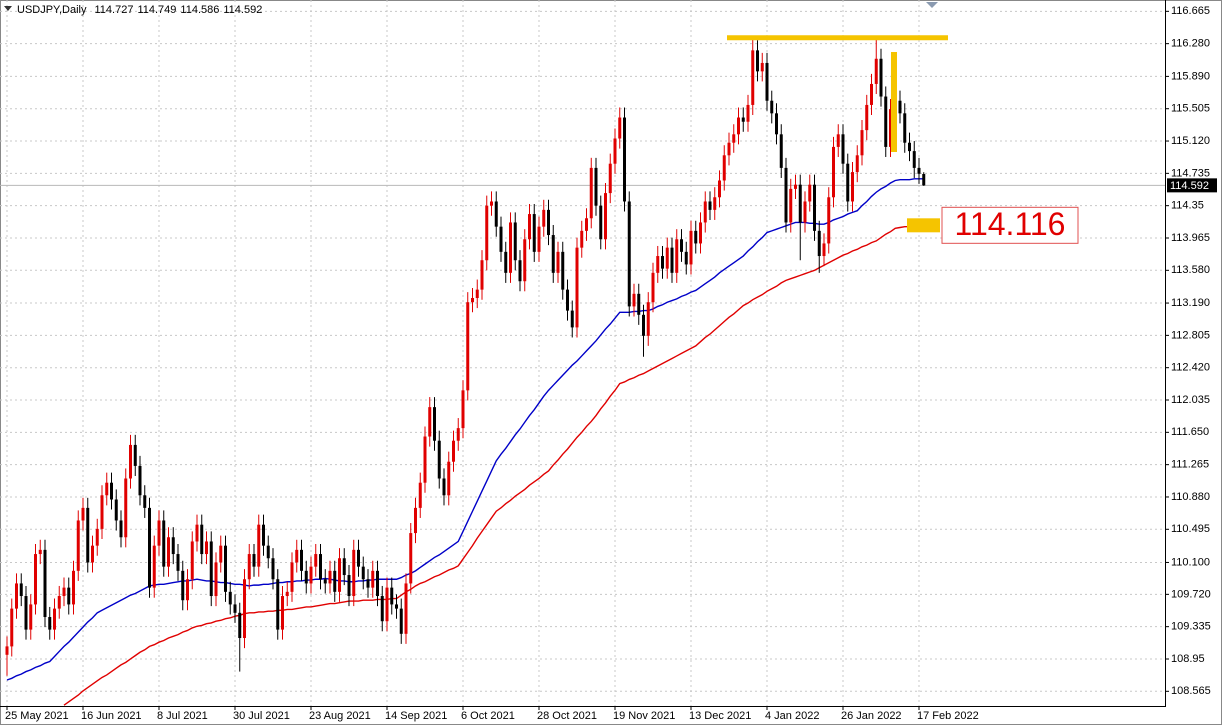 This screenshot has width=1222, height=725. What do you see at coordinates (111, 716) in the screenshot?
I see `x-tick-label: 16 Jun 2021` at bounding box center [111, 716].